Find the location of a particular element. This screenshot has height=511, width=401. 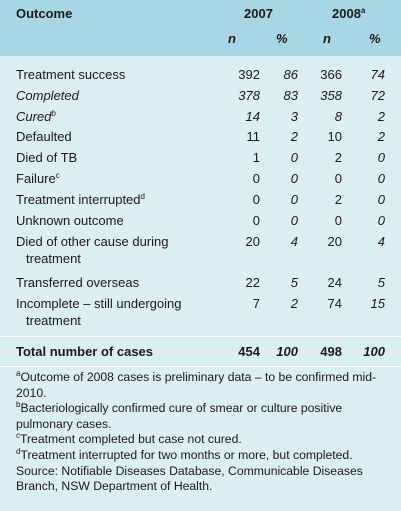

header-2007: 2007 is located at coordinates (258, 13).